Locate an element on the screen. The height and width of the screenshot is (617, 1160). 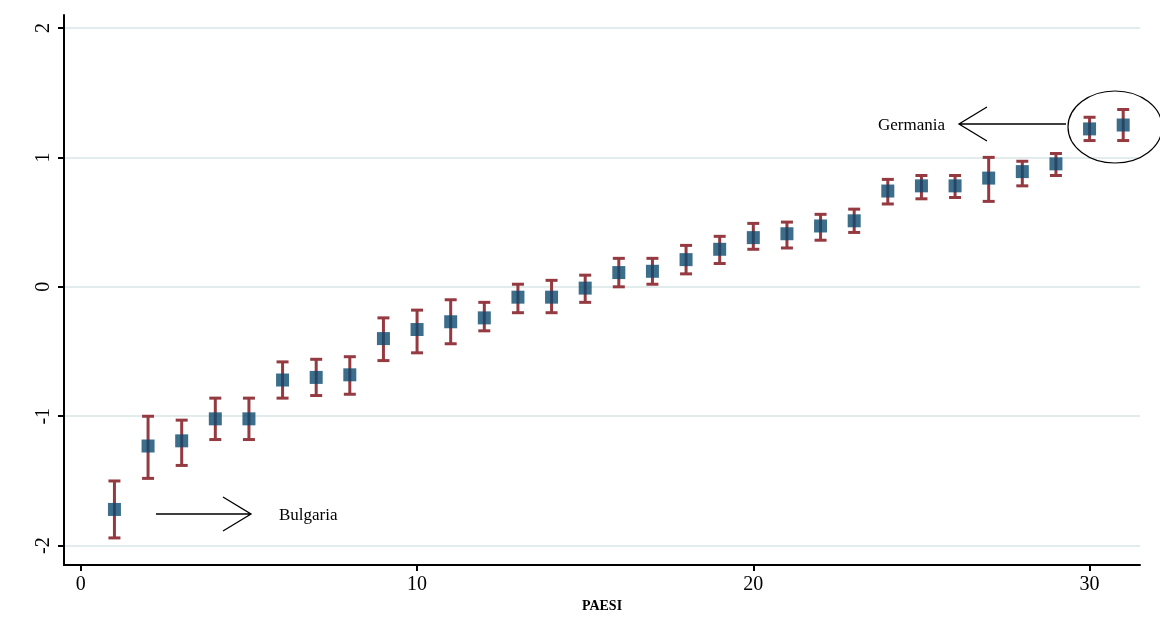
y-tick-label: 1 is located at coordinates (42, 157).